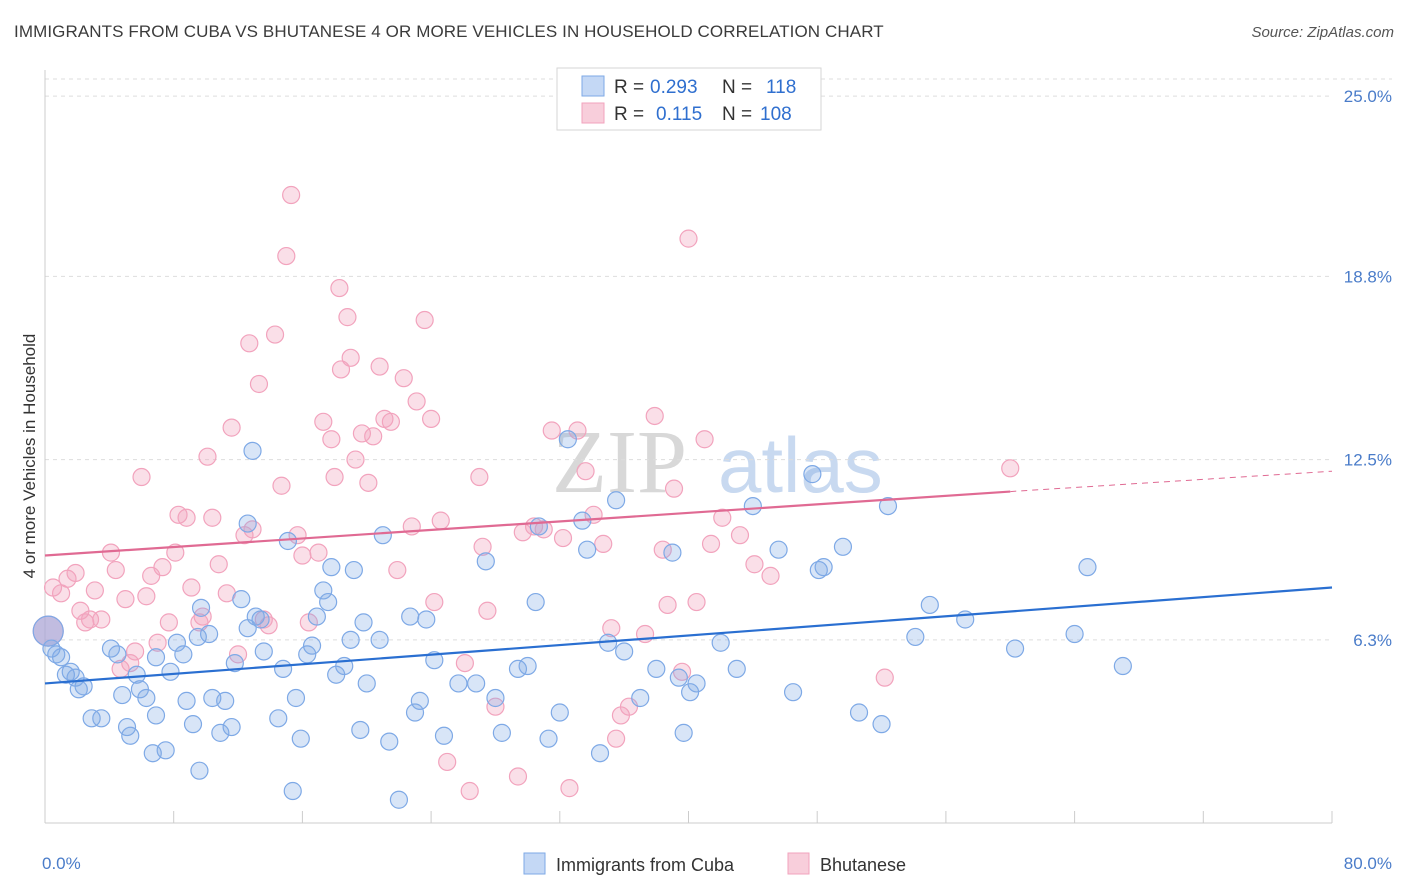  What do you see at coordinates (629, 114) in the screenshot?
I see `legend-r-label-bhutanese: R =` at bounding box center [629, 114].